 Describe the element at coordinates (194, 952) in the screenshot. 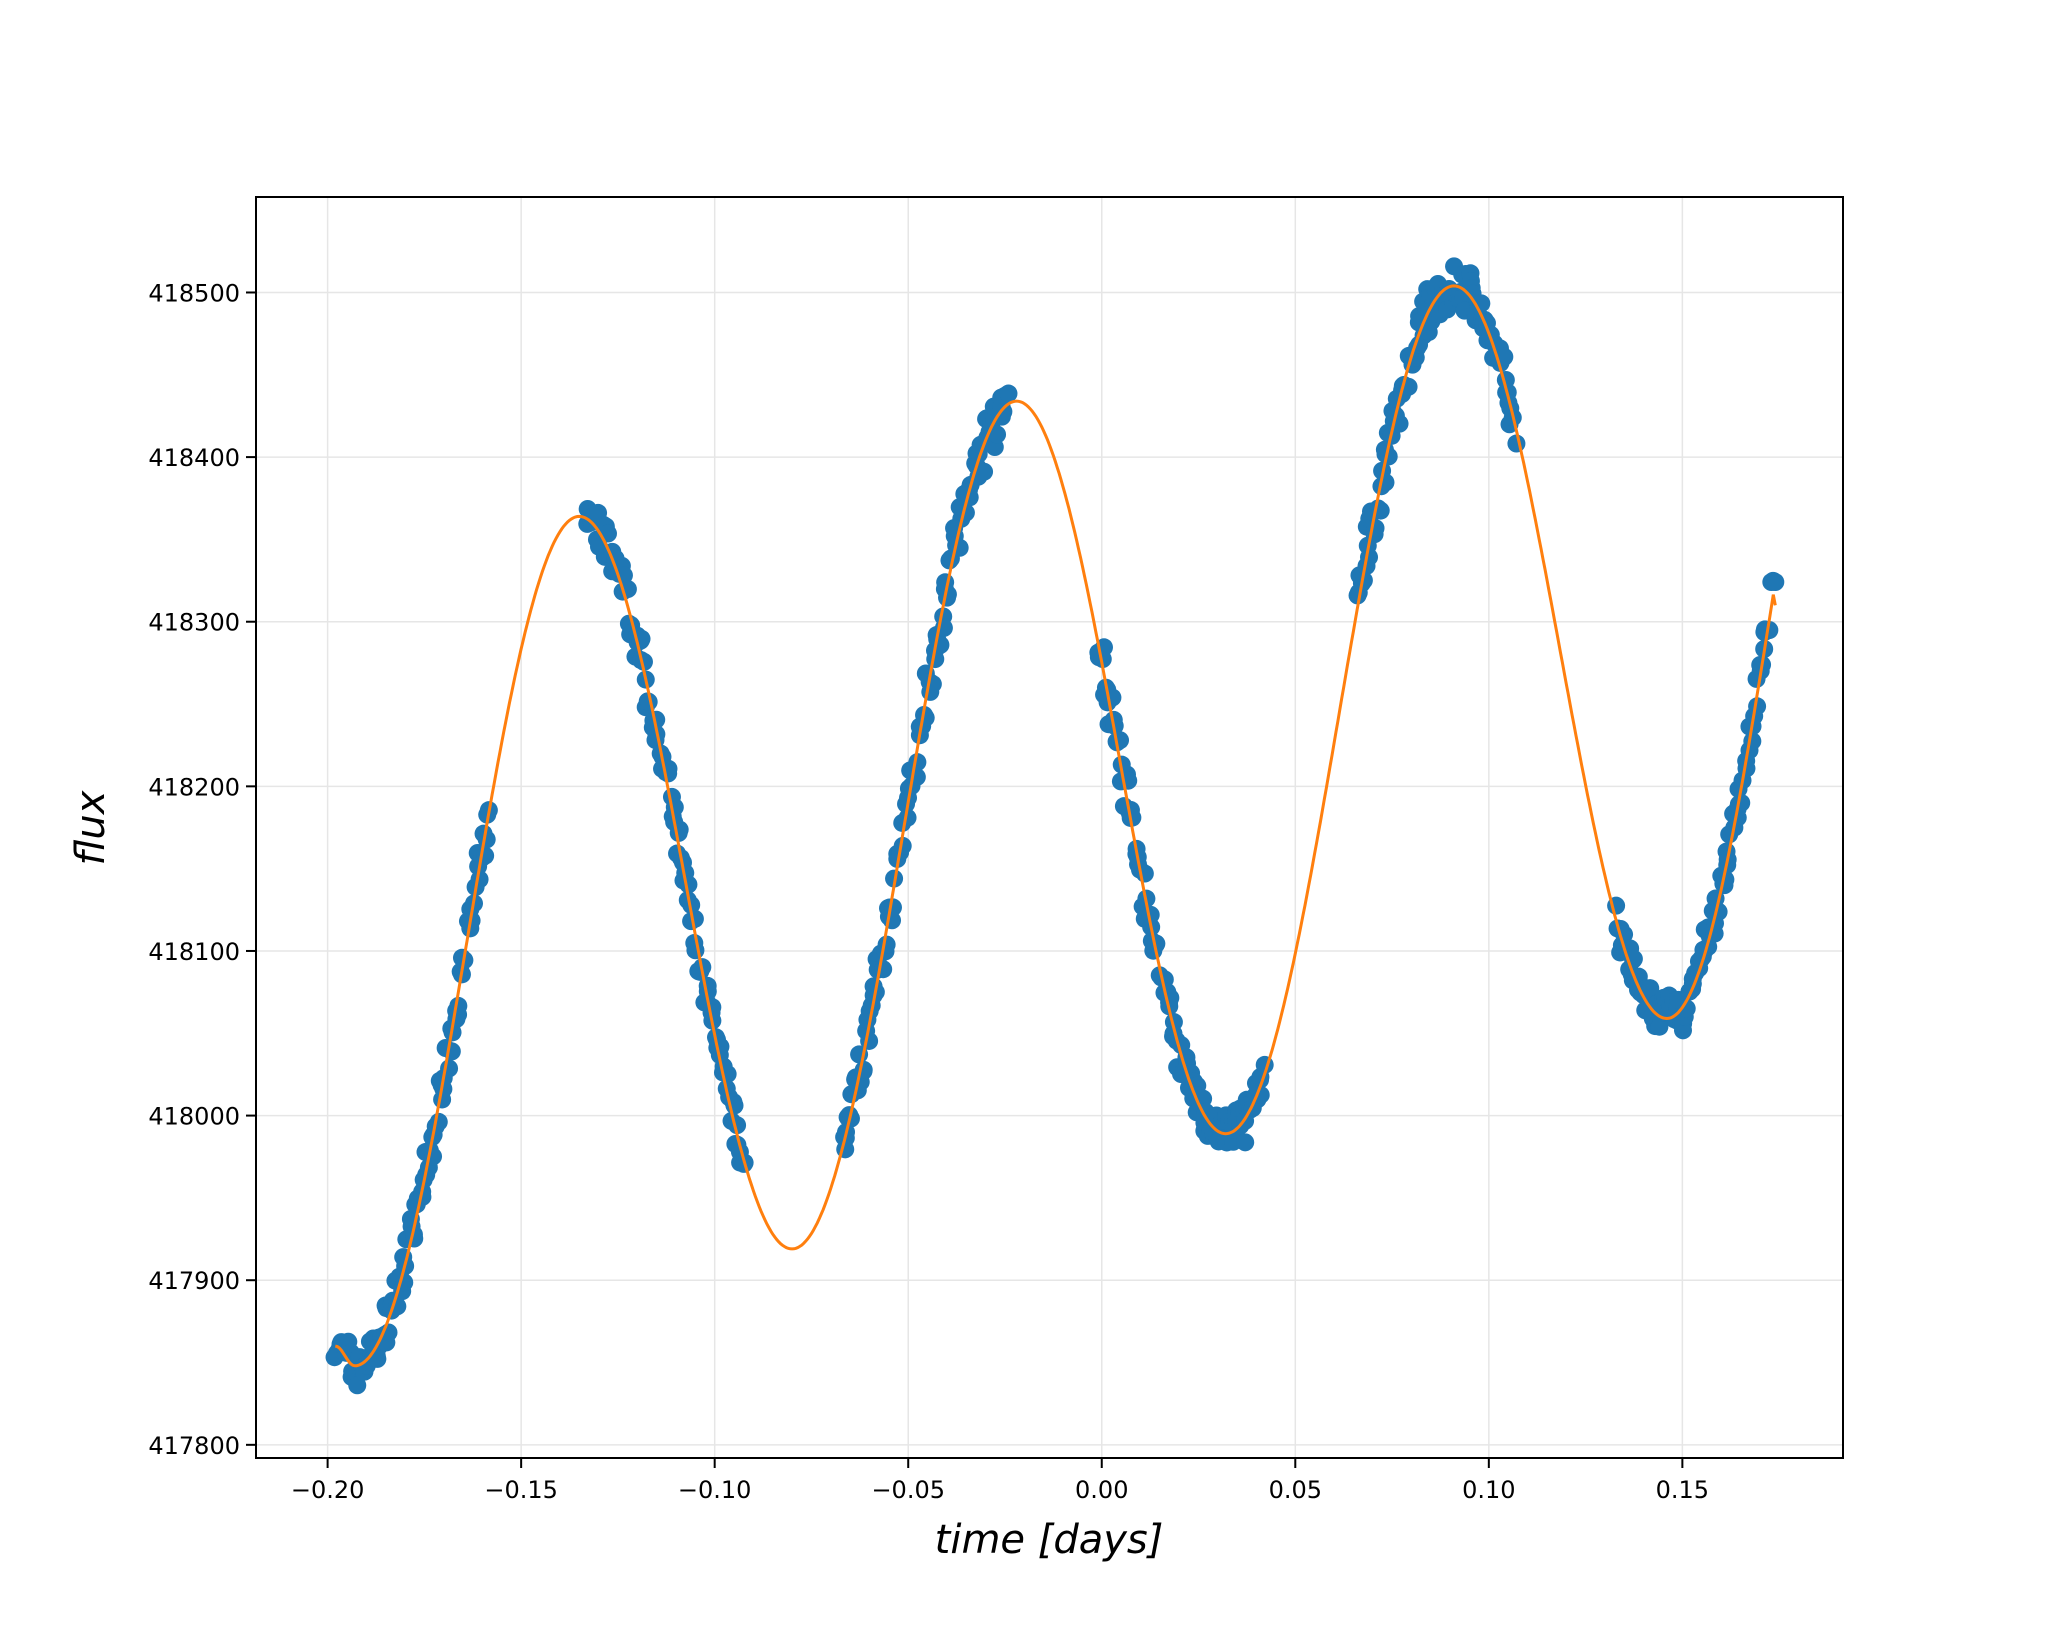

I see `y-tick-label: 418100` at that location.